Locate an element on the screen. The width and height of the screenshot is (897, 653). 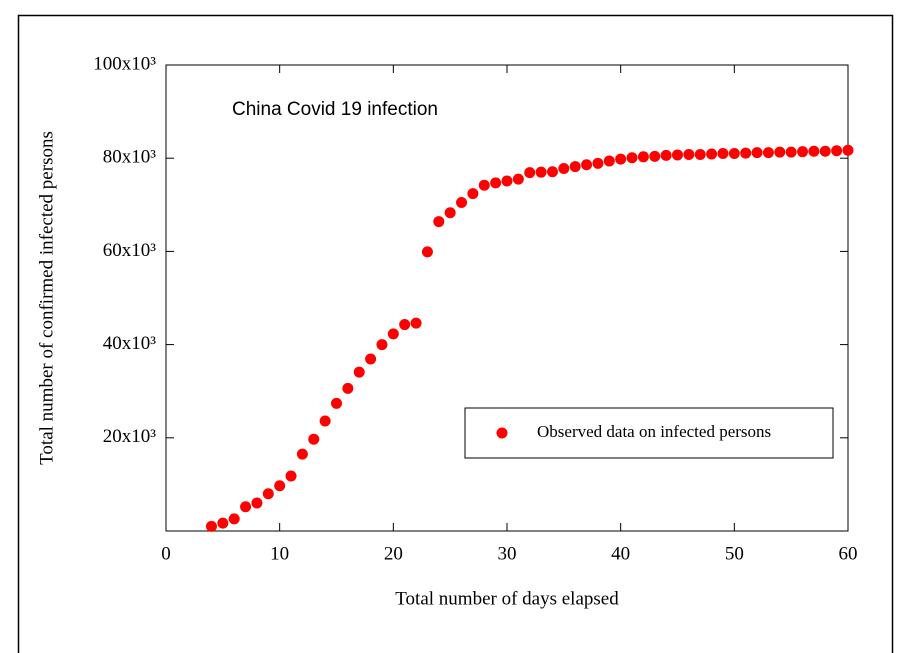
x-tick-label: 10 is located at coordinates (279, 553).